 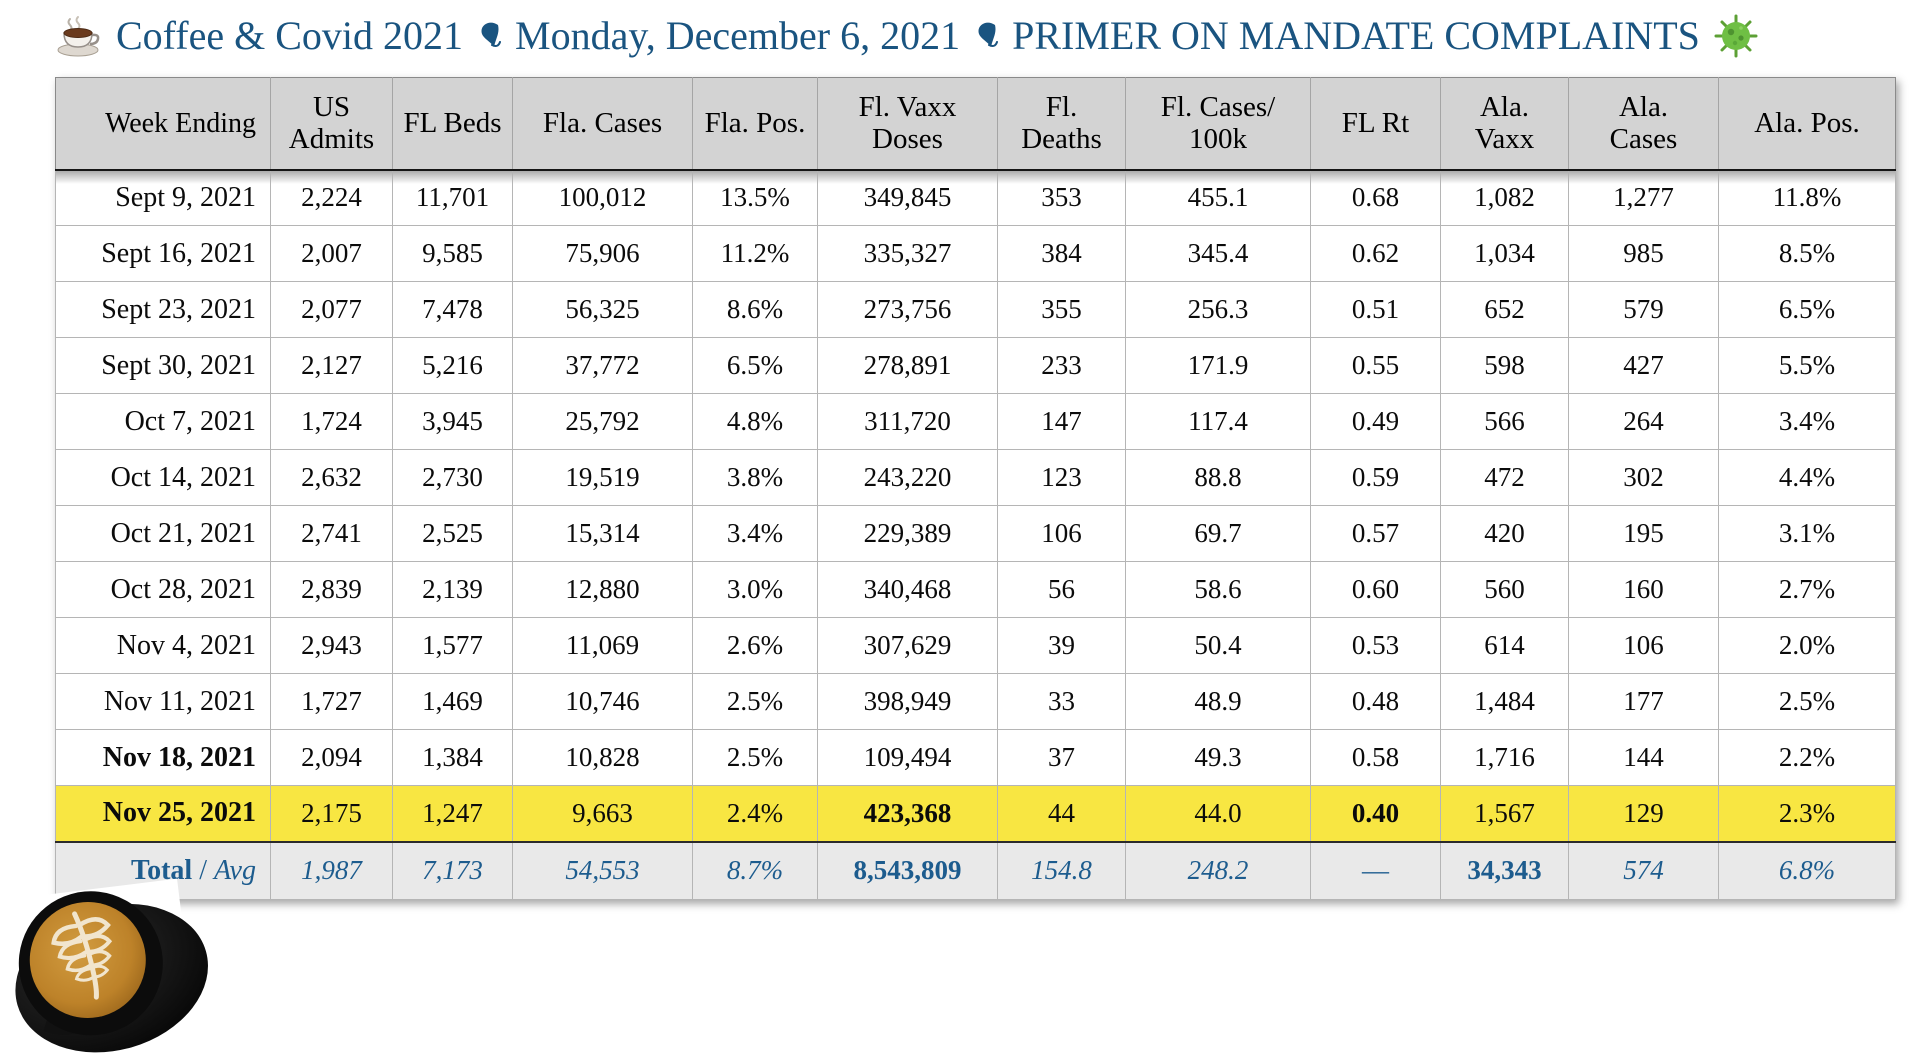 I want to click on data-cell: 0.53, so click(x=1375, y=645).